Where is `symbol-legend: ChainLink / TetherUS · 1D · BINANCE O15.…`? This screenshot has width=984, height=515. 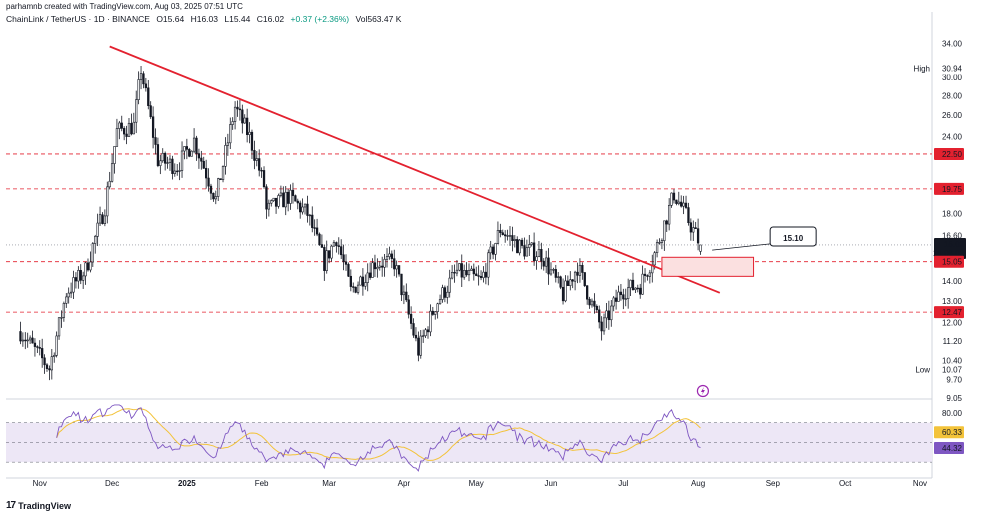
symbol-legend: ChainLink / TetherUS · 1D · BINANCE O15.… is located at coordinates (205, 19).